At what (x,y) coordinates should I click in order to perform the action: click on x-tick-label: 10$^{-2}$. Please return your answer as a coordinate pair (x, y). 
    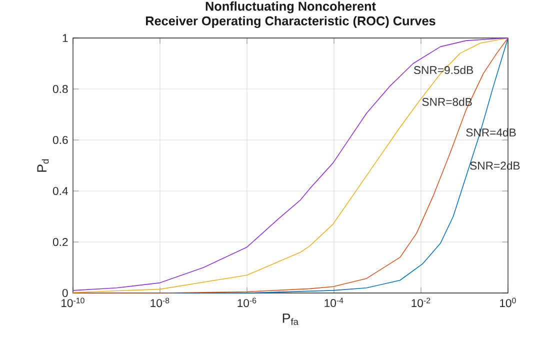
    Looking at the image, I should click on (421, 303).